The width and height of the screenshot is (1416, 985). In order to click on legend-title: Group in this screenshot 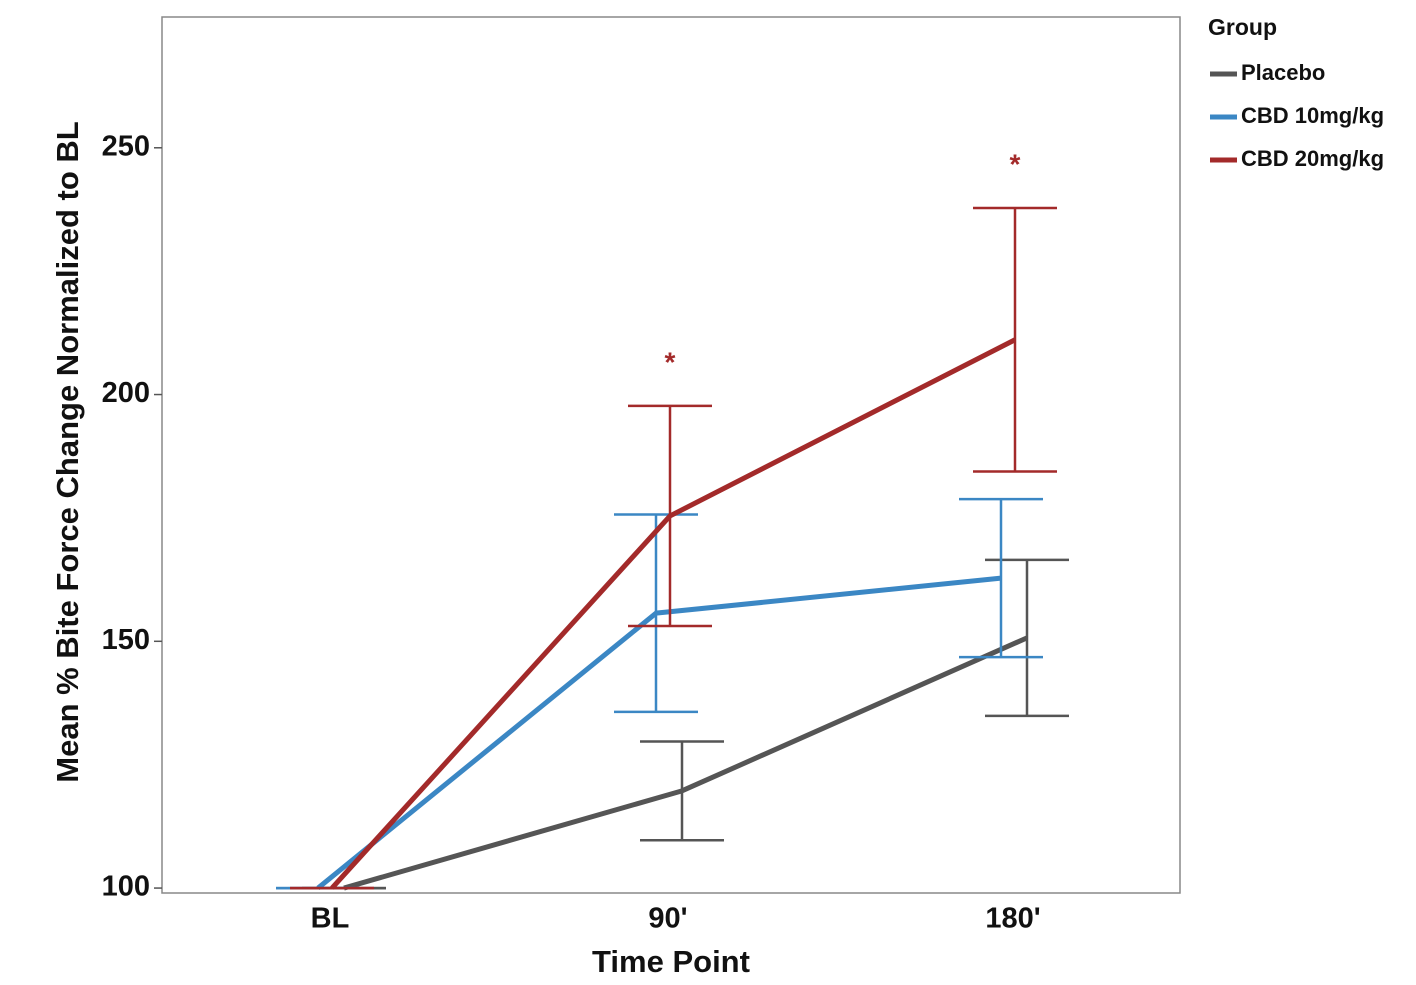, I will do `click(1242, 27)`.